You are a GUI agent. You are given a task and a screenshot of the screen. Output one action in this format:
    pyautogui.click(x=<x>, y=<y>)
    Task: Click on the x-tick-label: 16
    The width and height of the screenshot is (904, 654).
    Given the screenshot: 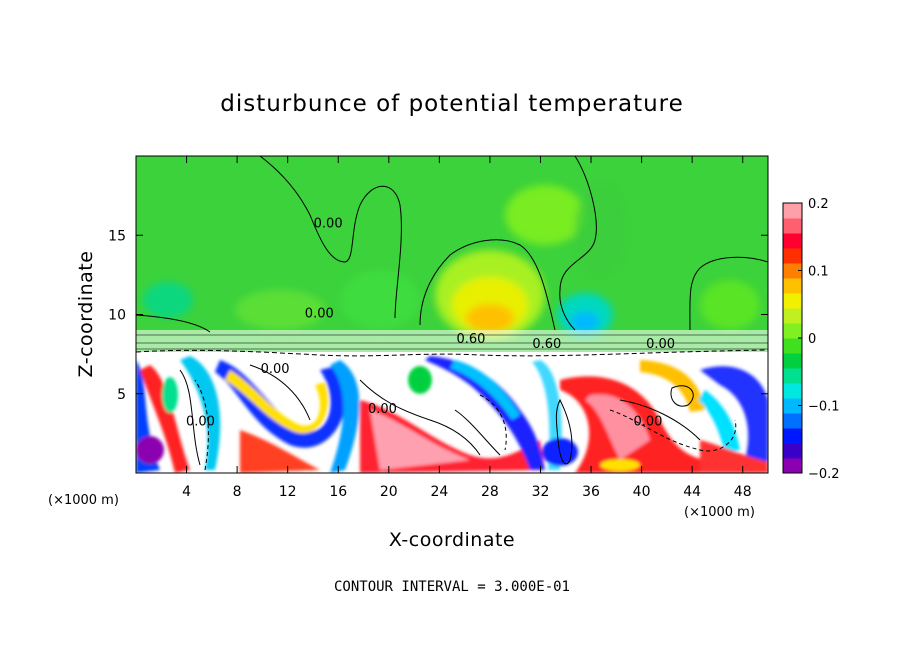 What is the action you would take?
    pyautogui.click(x=338, y=492)
    